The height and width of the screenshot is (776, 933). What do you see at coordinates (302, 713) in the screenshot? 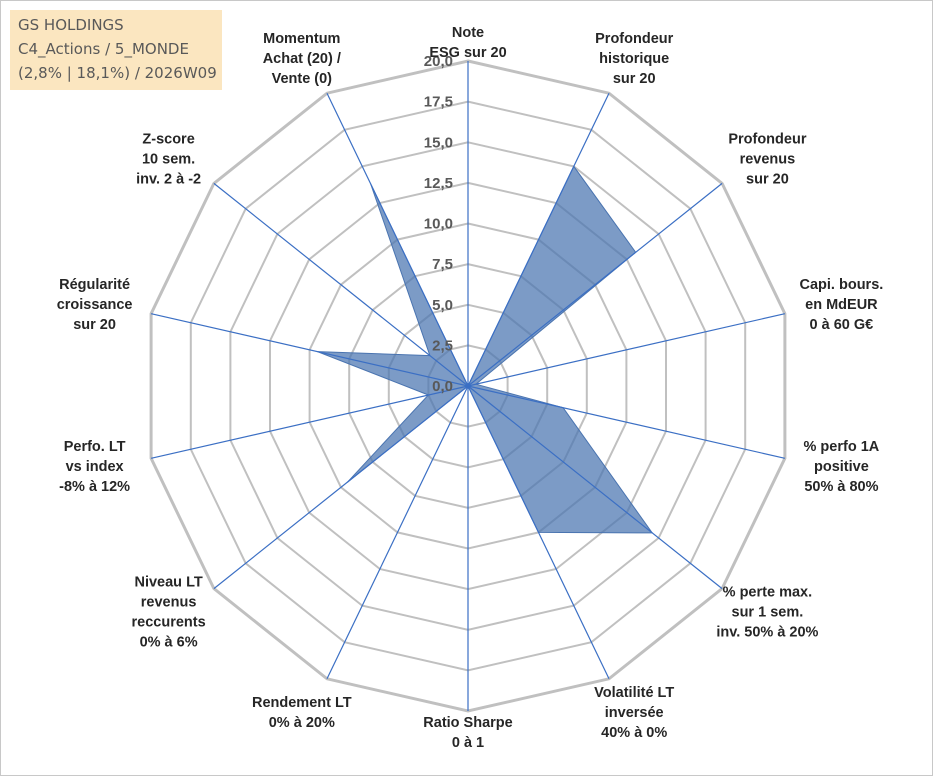
I see `axis-label: Rendement LT 0% à 20%` at bounding box center [302, 713].